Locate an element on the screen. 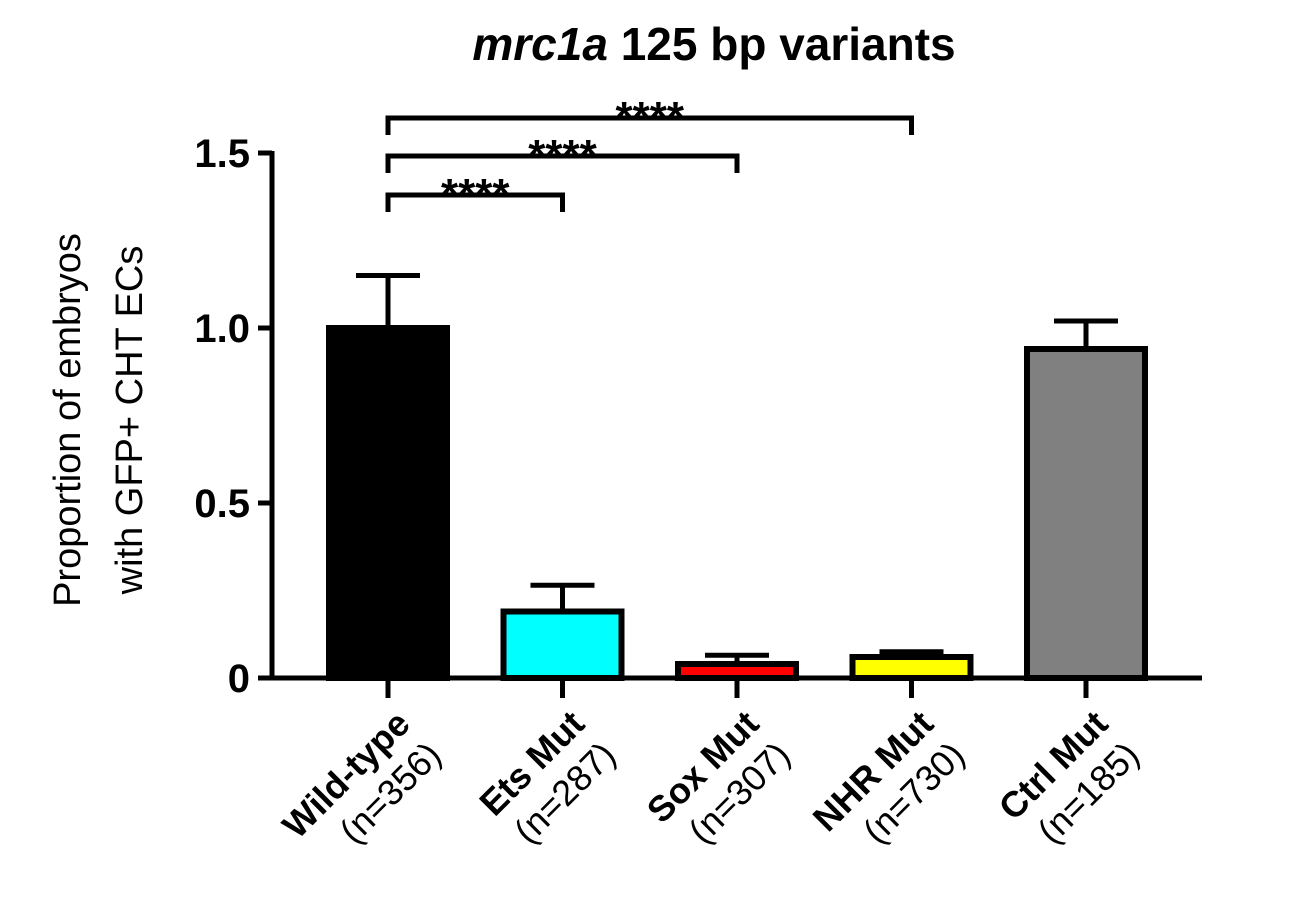 The height and width of the screenshot is (922, 1289). chart-title-rest: 125 bp variants is located at coordinates (782, 44).